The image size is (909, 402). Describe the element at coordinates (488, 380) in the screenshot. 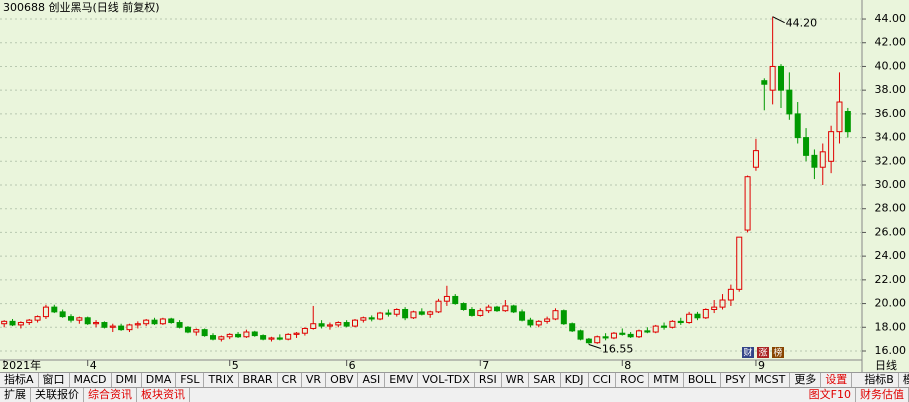

I see `toolbar-button: RSI` at that location.